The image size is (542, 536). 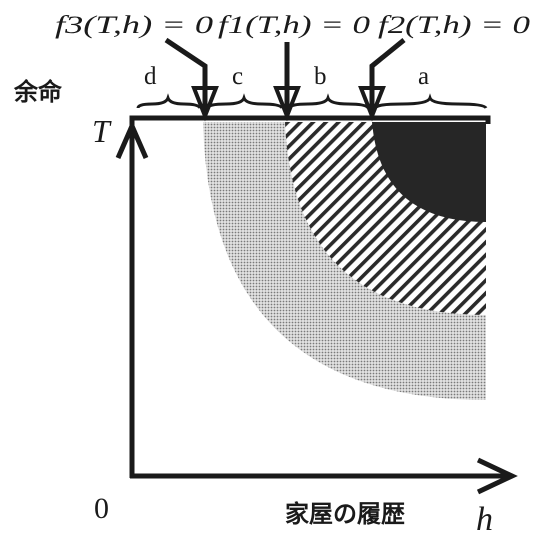 I want to click on f3-curve-label: f3(T,h) = 0, so click(x=134, y=25).